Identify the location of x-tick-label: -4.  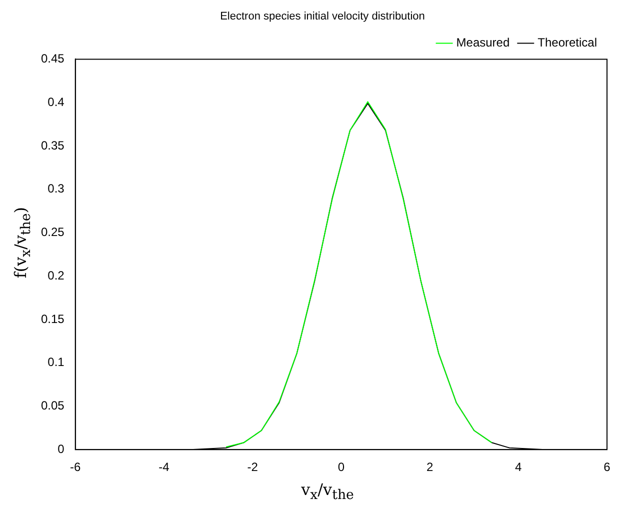
(164, 467).